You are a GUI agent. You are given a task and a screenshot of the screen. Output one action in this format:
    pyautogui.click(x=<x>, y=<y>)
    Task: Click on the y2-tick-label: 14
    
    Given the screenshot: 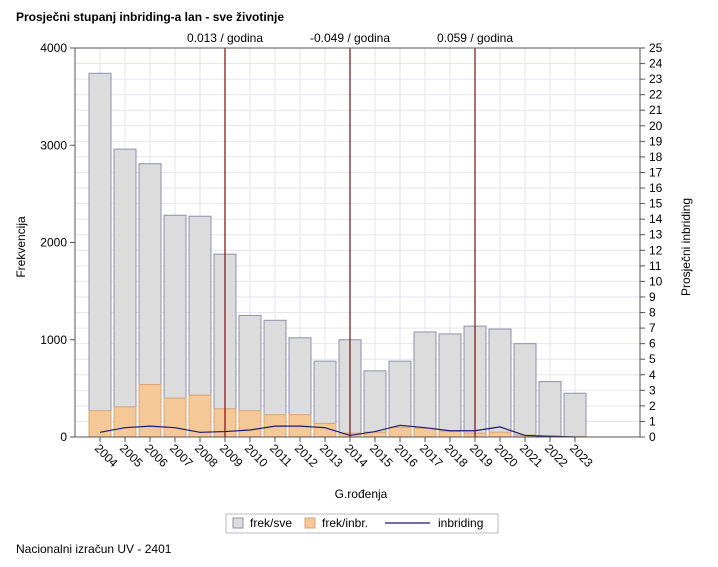 What is the action you would take?
    pyautogui.click(x=656, y=219)
    